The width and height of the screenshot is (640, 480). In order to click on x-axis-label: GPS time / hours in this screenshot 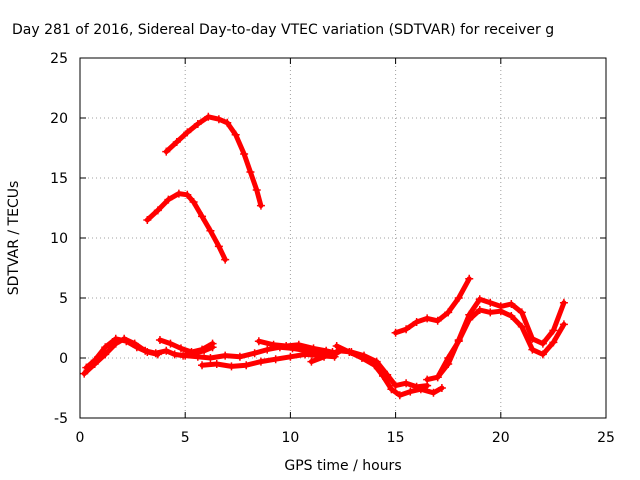, I will do `click(342, 466)`.